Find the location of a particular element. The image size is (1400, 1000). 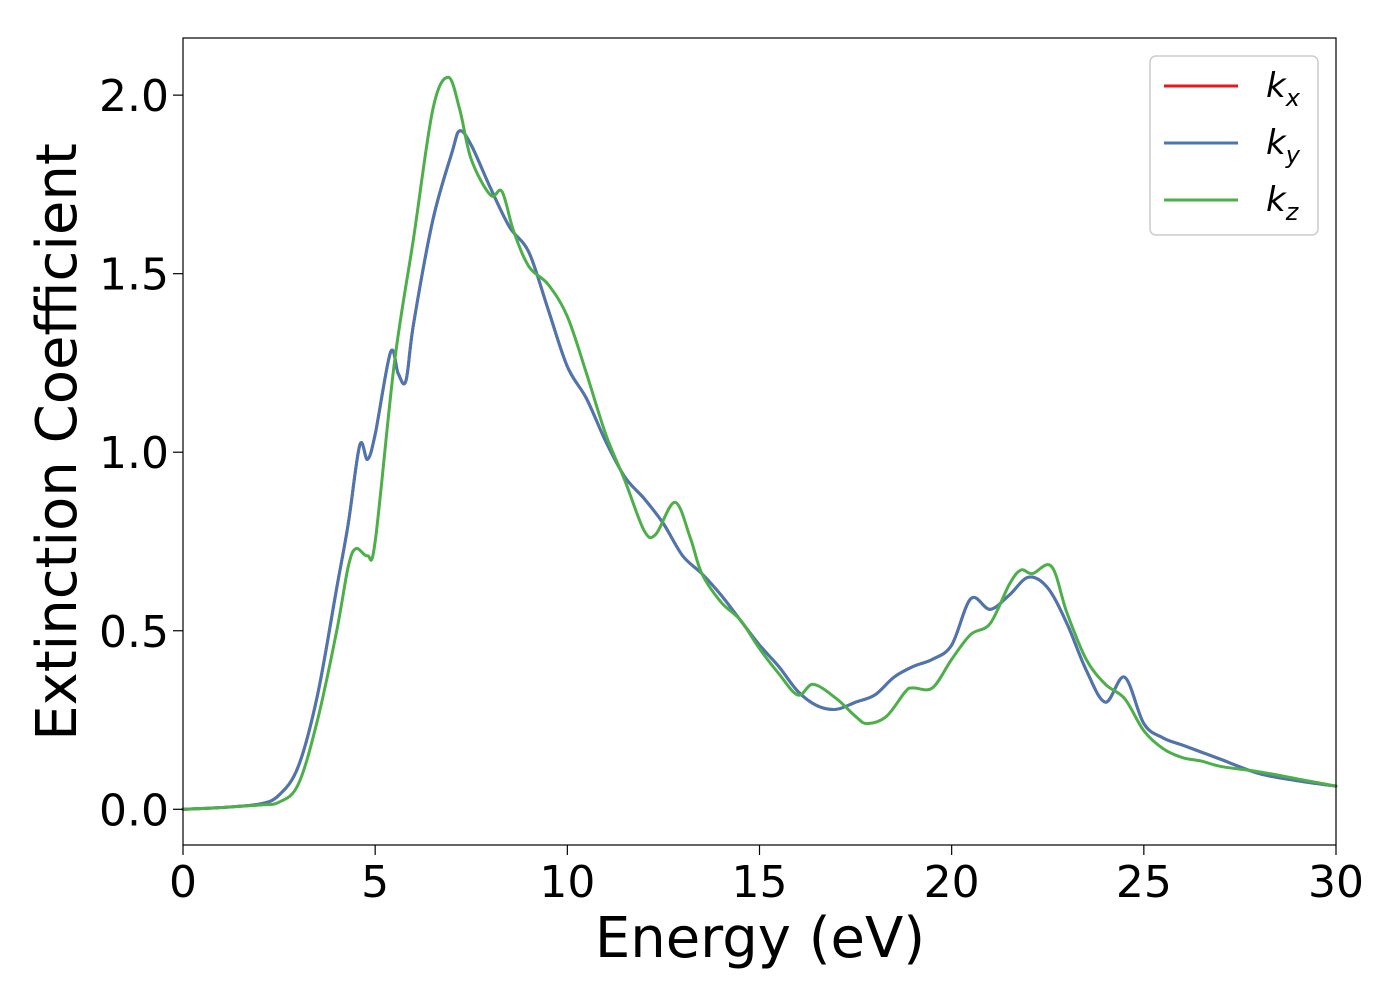

legend-box is located at coordinates (1234, 145).